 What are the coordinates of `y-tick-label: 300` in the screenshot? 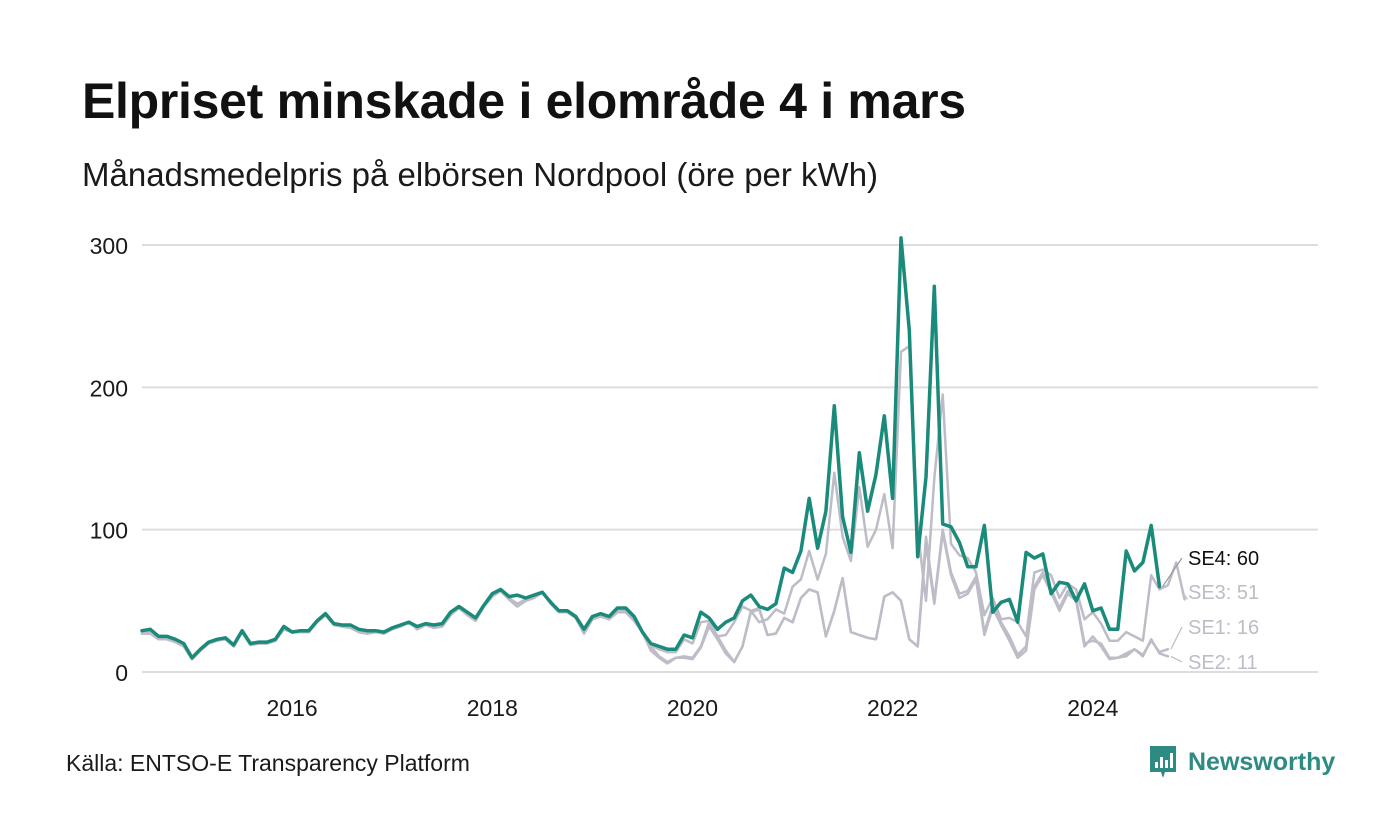 It's located at (109, 246).